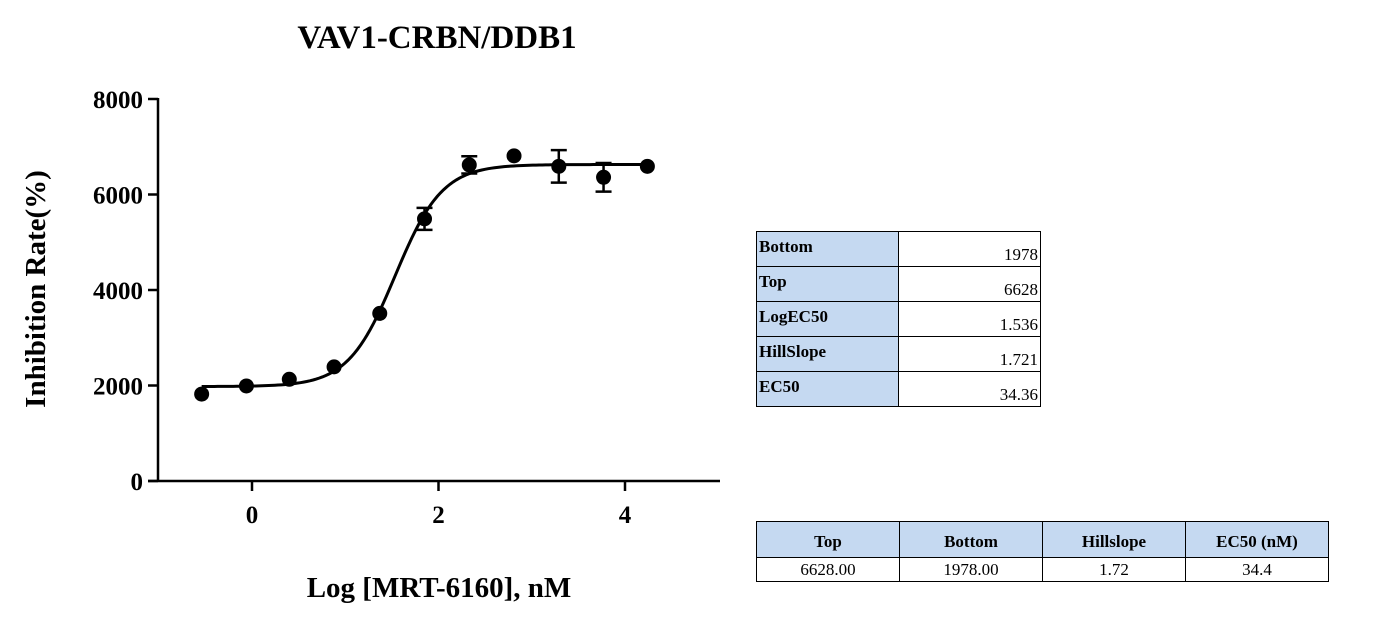 The image size is (1384, 620). Describe the element at coordinates (969, 354) in the screenshot. I see `param-value: 1.721` at that location.